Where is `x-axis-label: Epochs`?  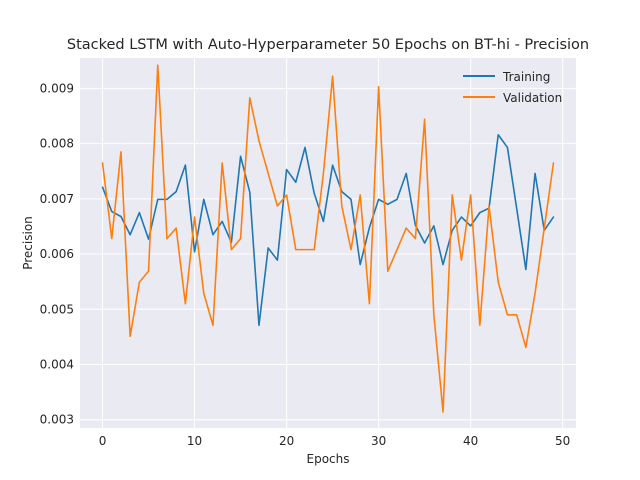 x-axis-label: Epochs is located at coordinates (328, 459).